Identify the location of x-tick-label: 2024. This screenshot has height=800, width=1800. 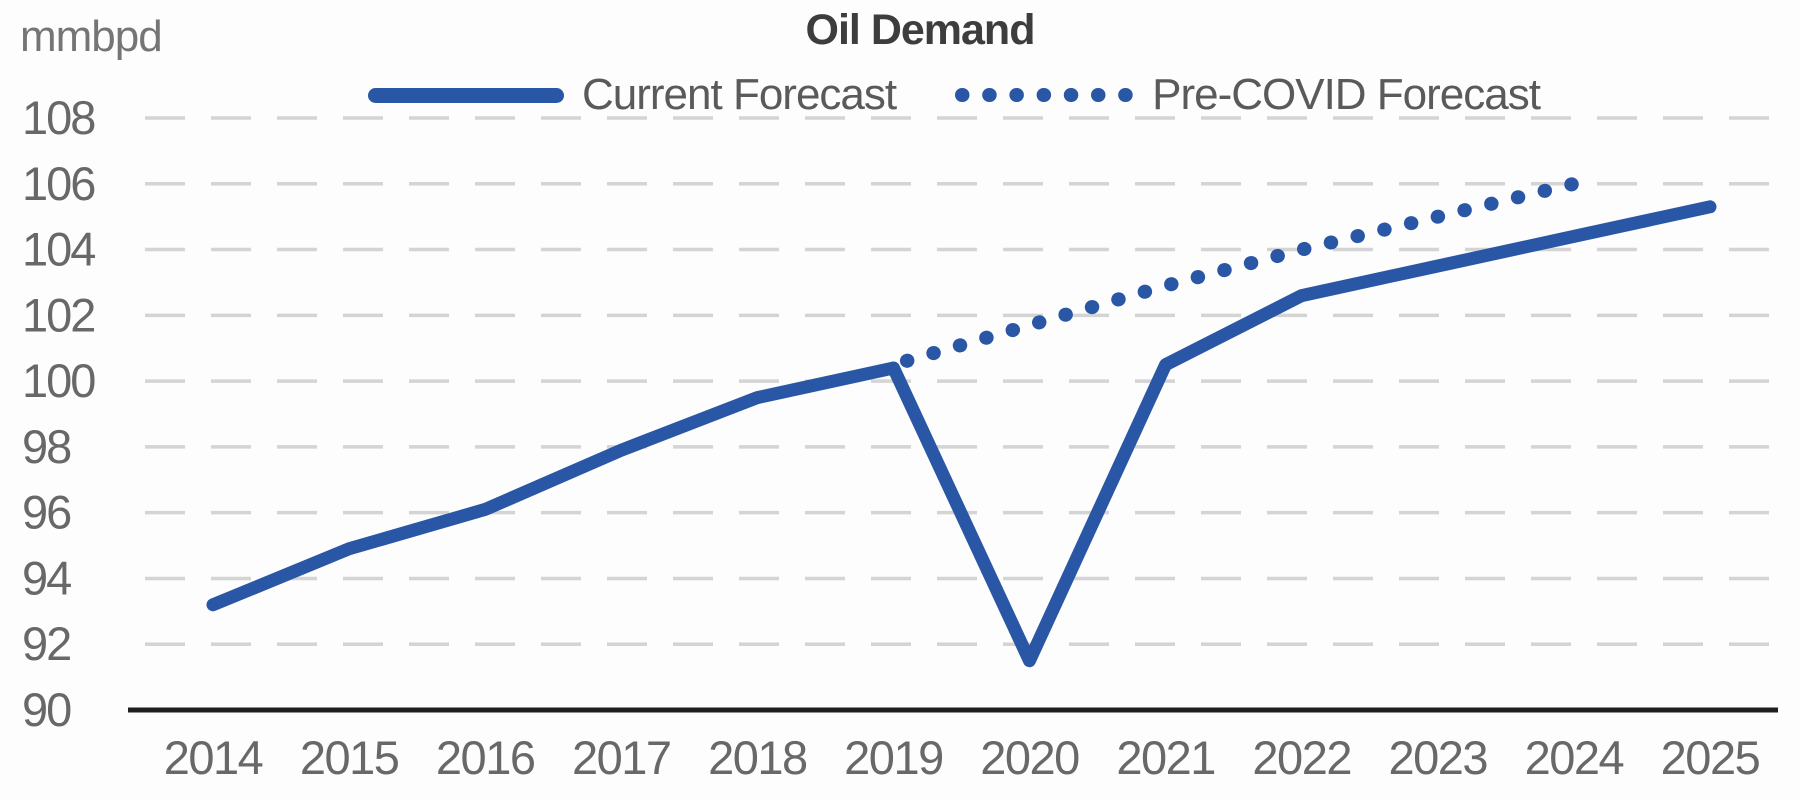
(1574, 757).